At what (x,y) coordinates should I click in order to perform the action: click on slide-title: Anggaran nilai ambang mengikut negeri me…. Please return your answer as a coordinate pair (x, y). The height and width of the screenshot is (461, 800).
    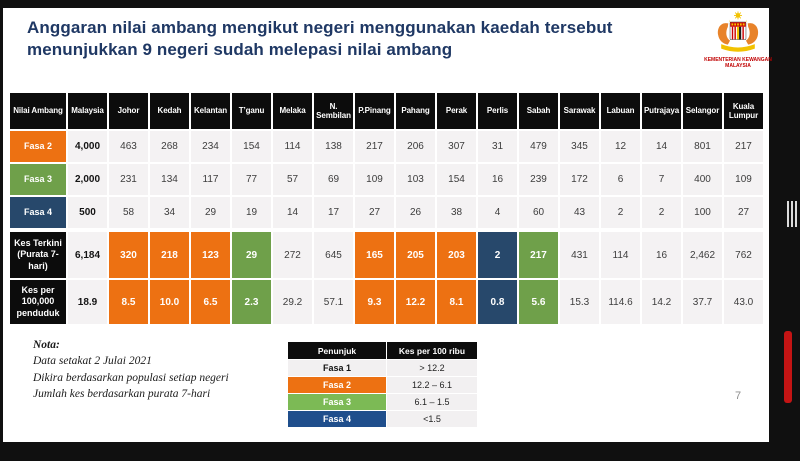
    Looking at the image, I should click on (347, 39).